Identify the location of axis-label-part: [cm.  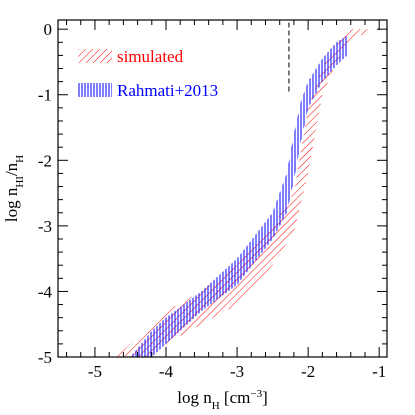
(235, 397).